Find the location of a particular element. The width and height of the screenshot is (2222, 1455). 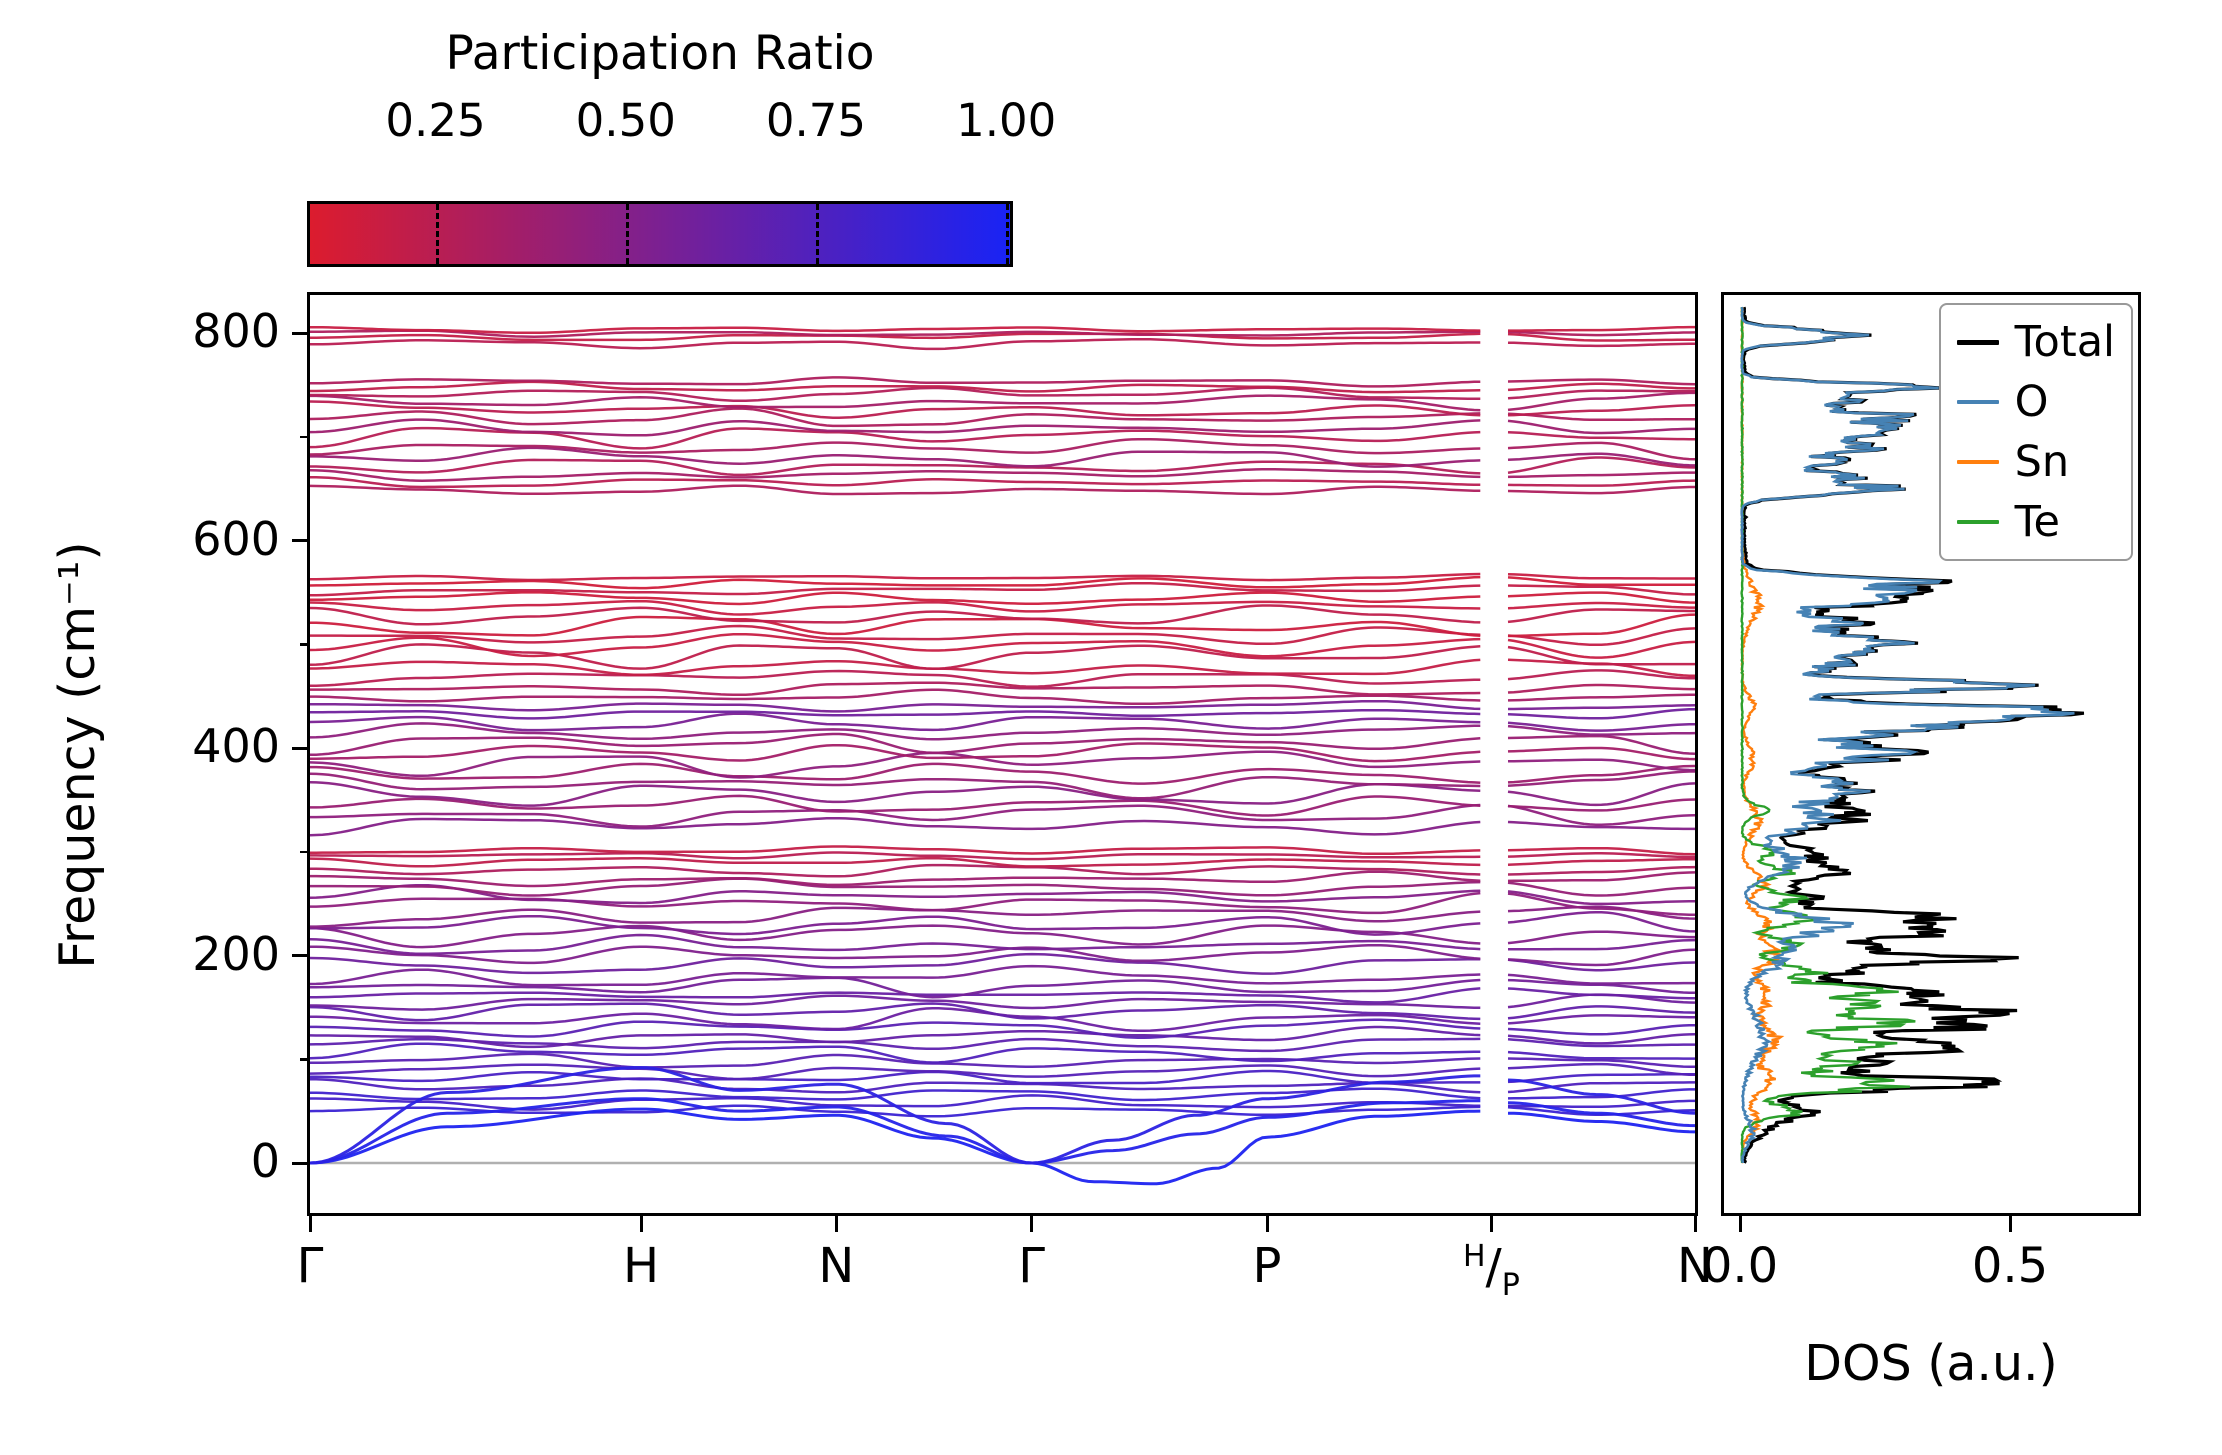

dos-x-axis-label: DOS (a.u.) is located at coordinates (1931, 1363).